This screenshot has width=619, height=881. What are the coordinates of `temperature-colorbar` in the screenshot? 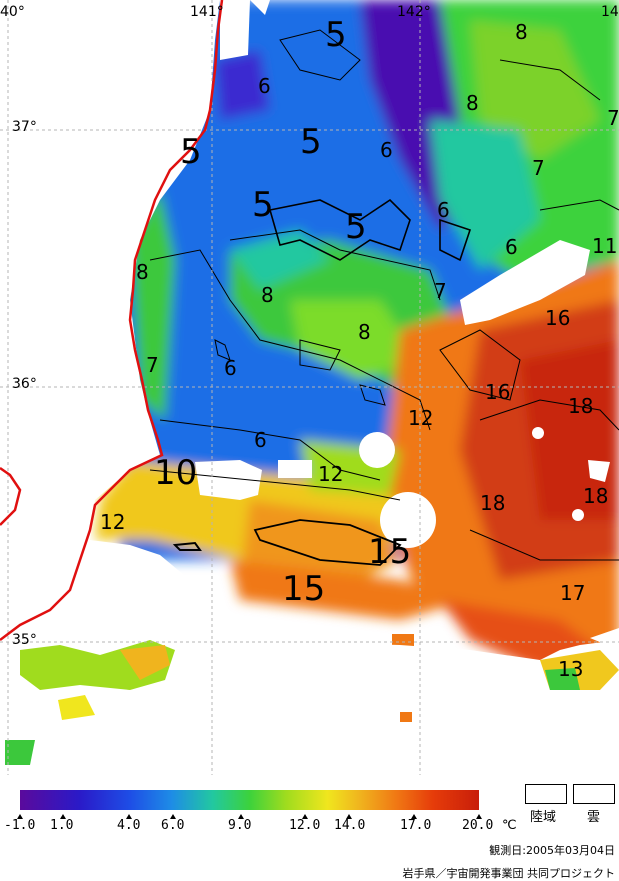 It's located at (249, 800).